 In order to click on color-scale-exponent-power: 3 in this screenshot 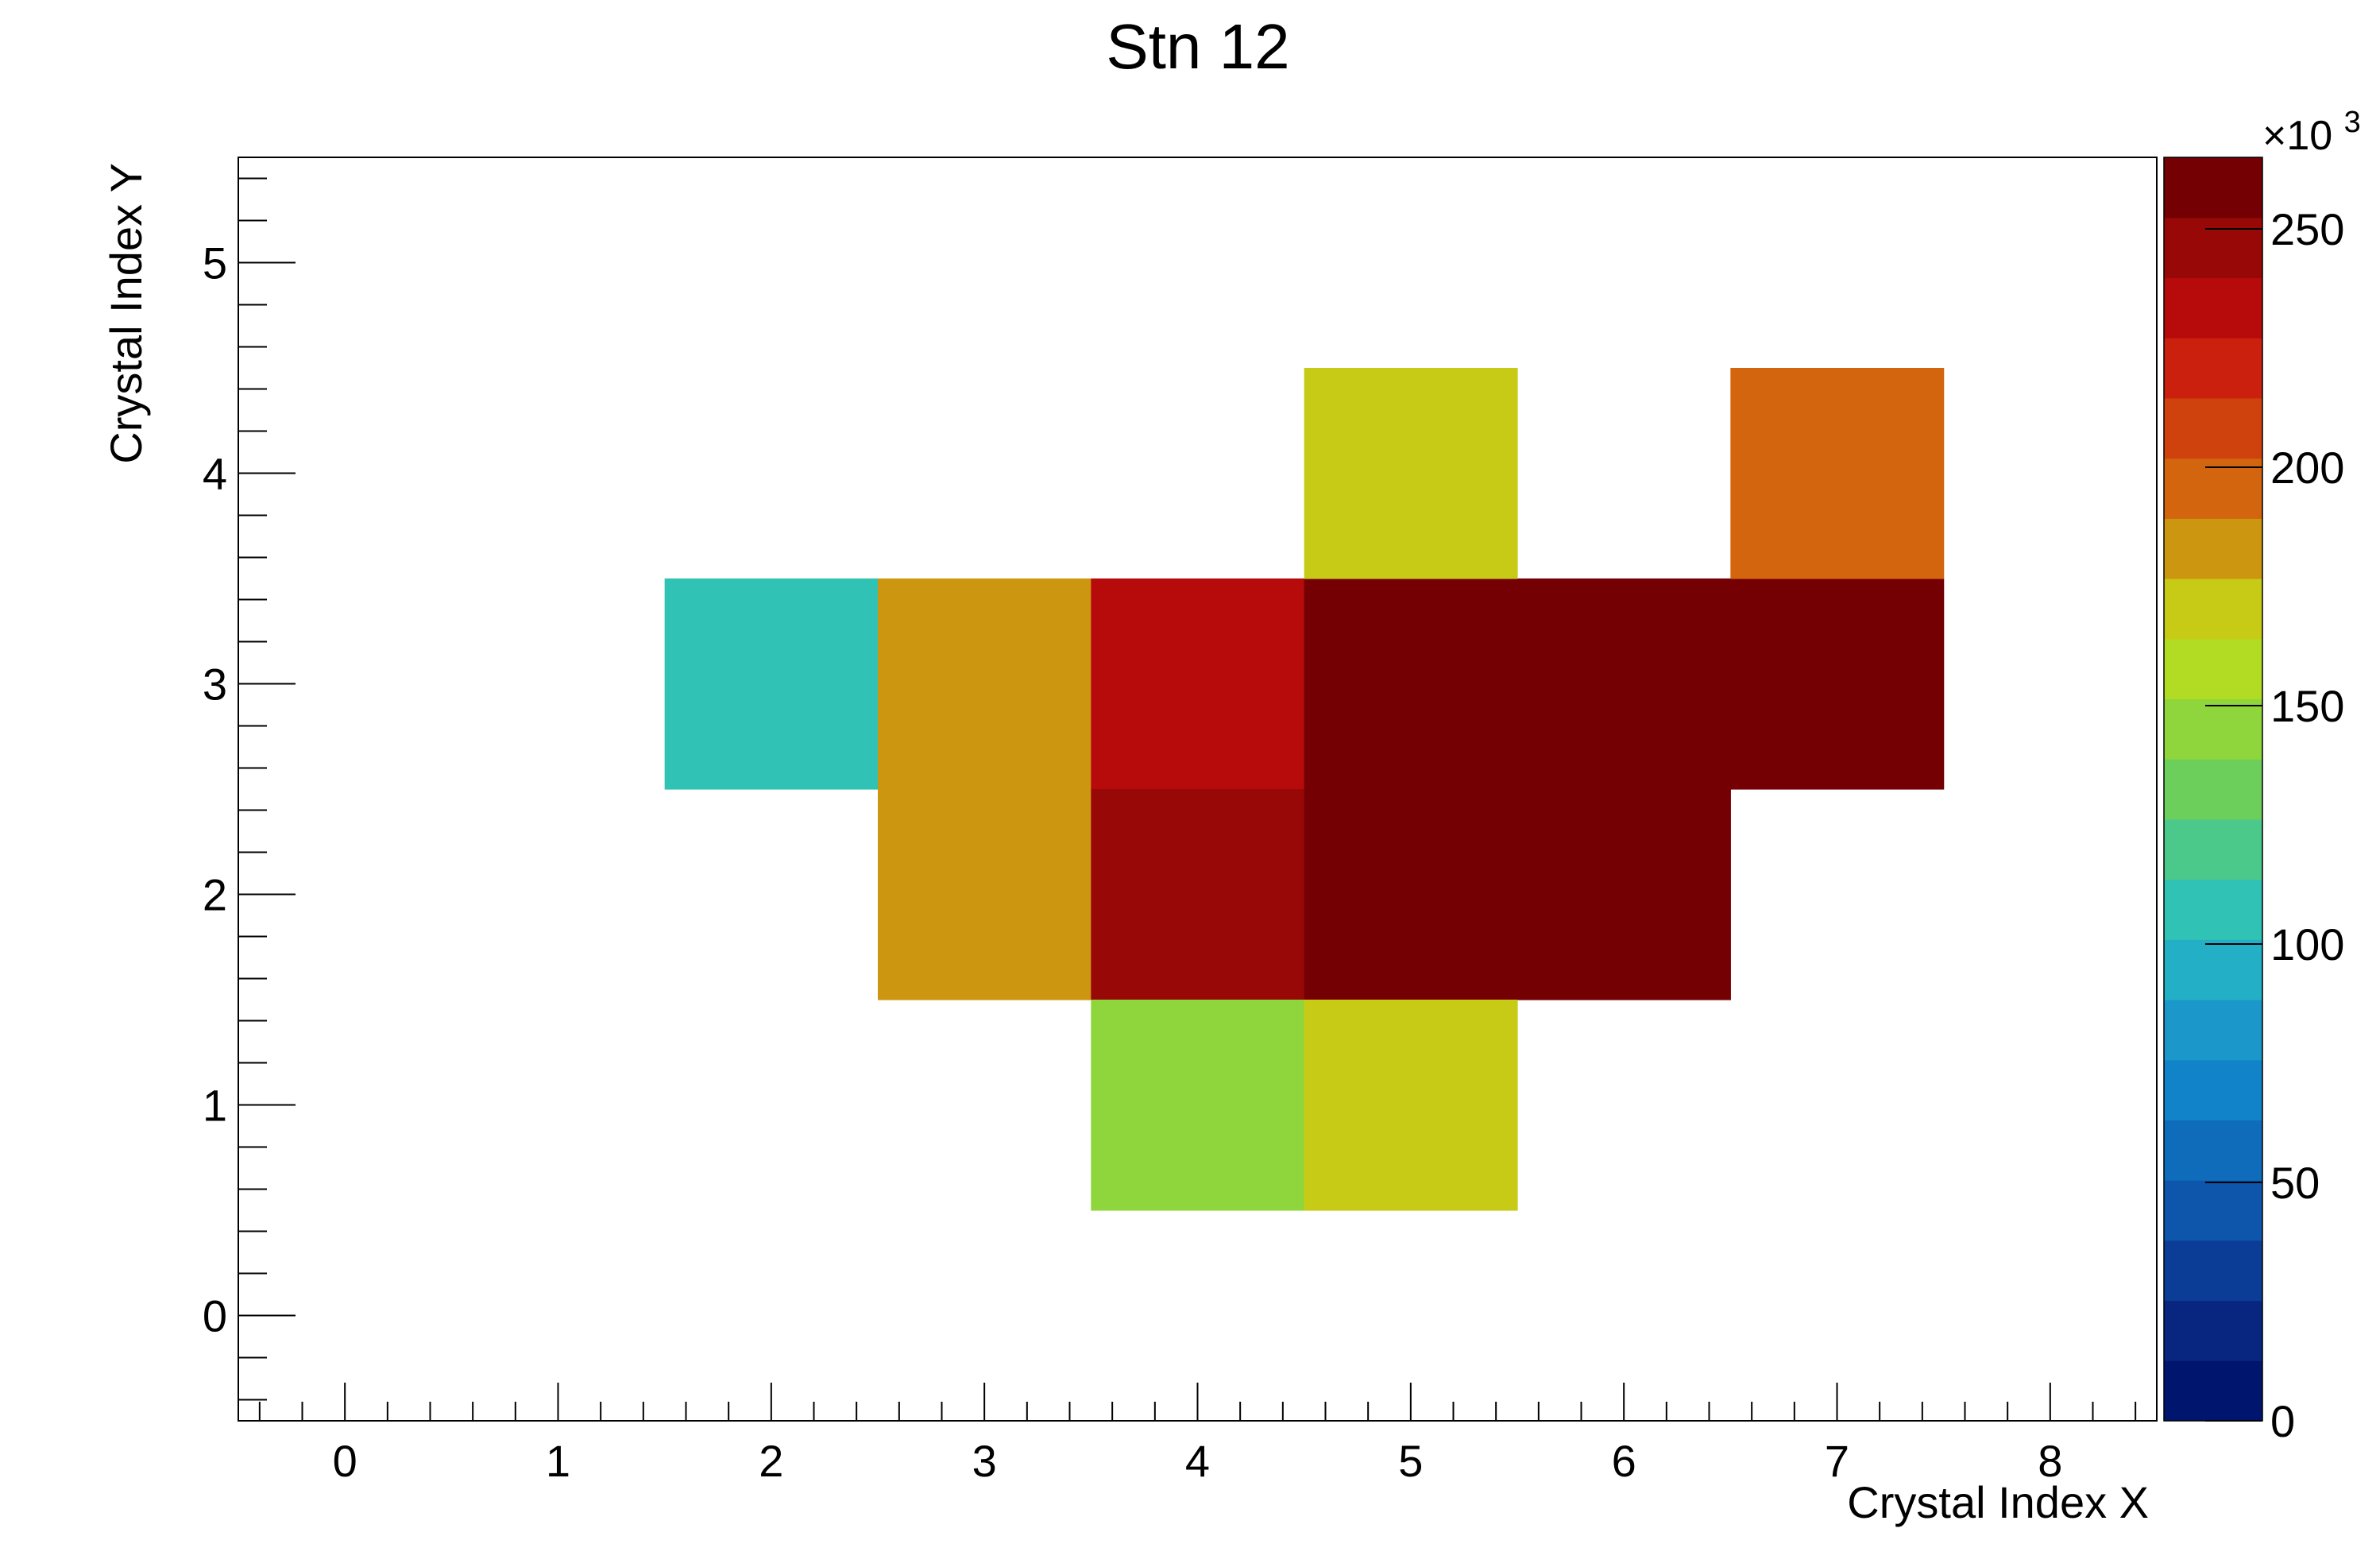, I will do `click(2352, 122)`.